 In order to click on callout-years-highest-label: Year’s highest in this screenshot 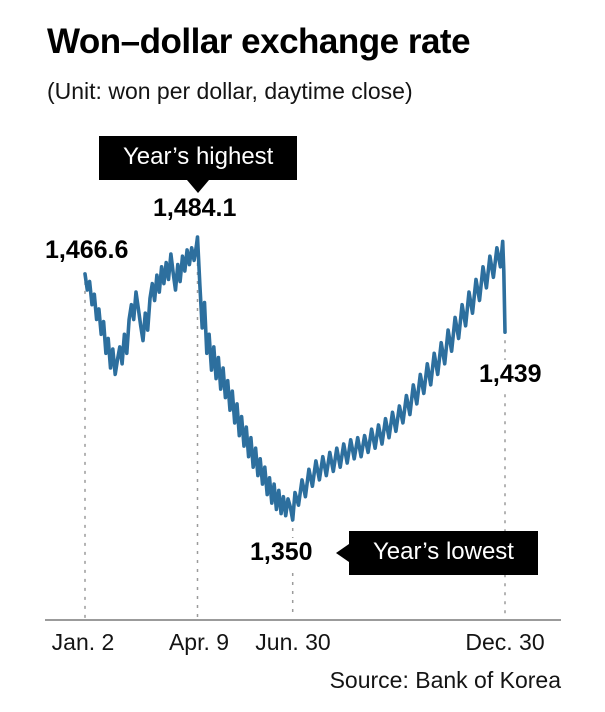, I will do `click(198, 156)`.